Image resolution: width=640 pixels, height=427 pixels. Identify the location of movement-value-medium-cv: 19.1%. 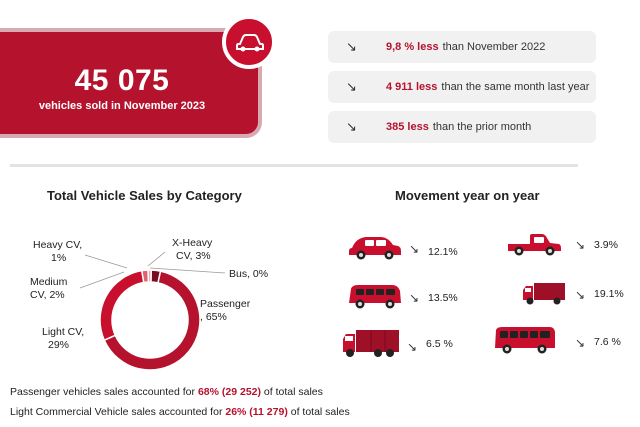
(609, 294).